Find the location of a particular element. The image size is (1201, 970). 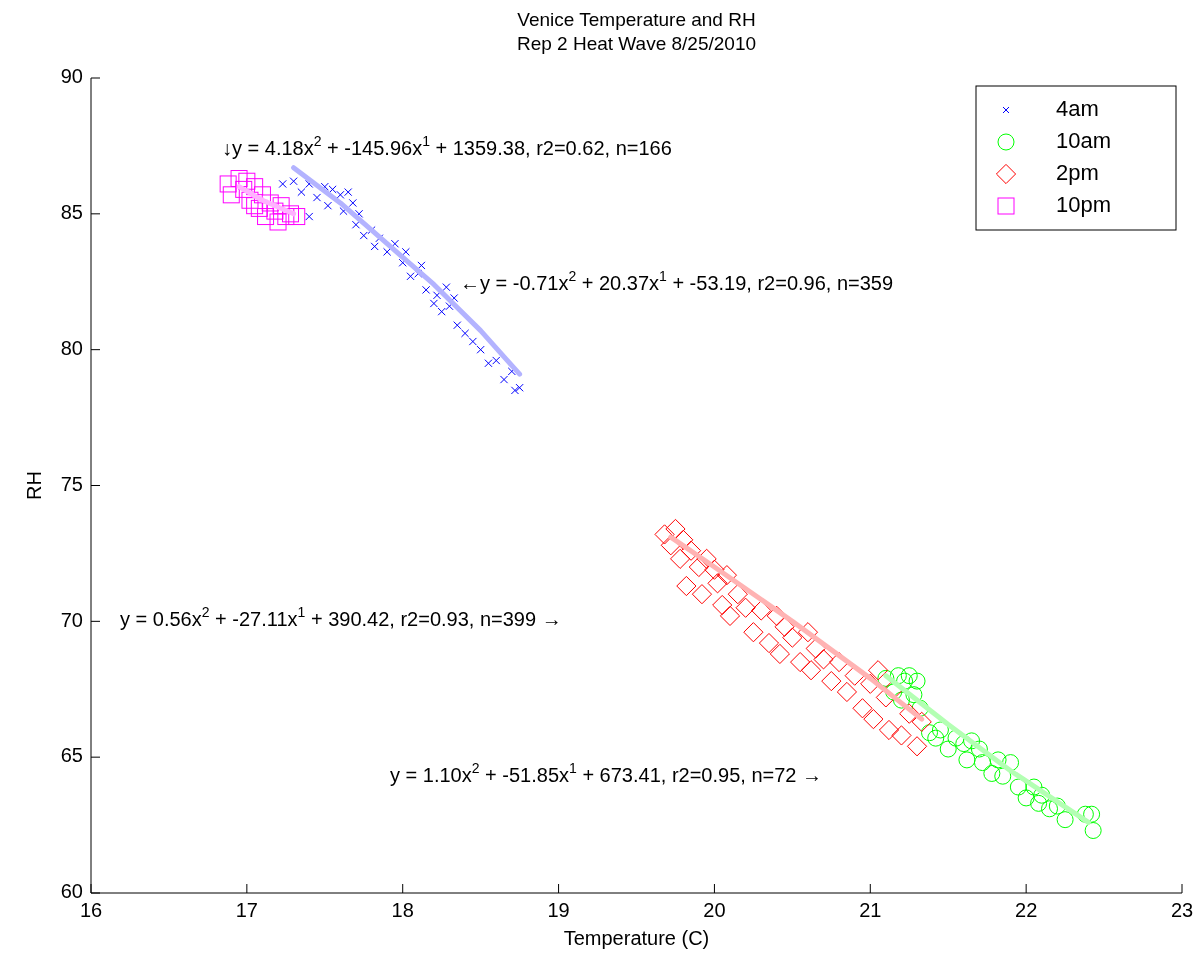

legend-label: 10am is located at coordinates (1084, 140).